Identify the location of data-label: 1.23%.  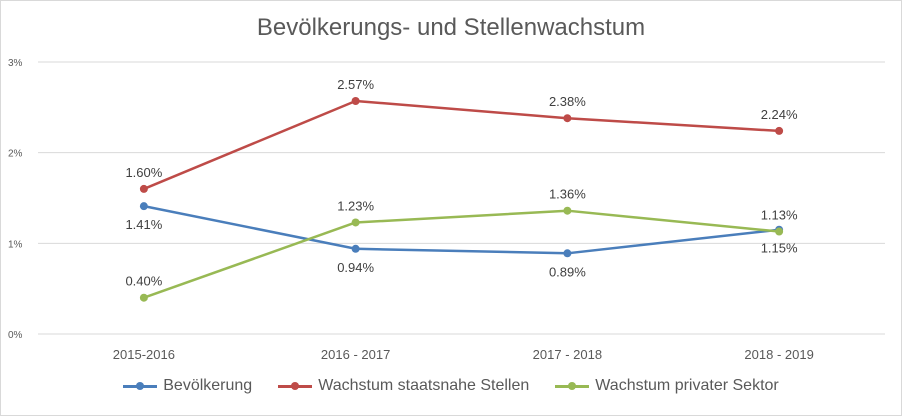
(355, 205).